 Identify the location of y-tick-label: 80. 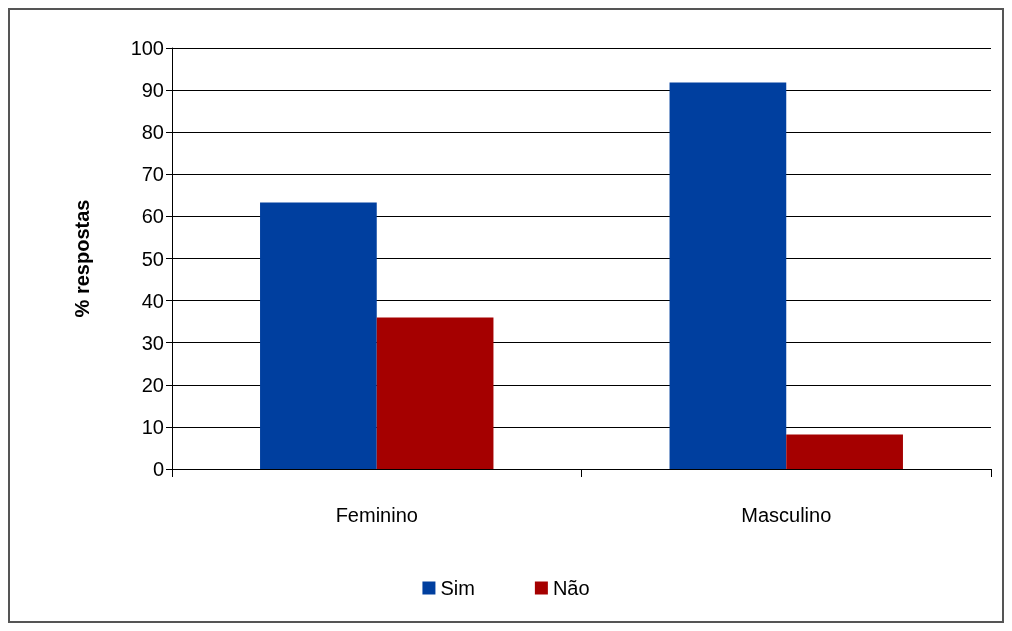
(152, 132).